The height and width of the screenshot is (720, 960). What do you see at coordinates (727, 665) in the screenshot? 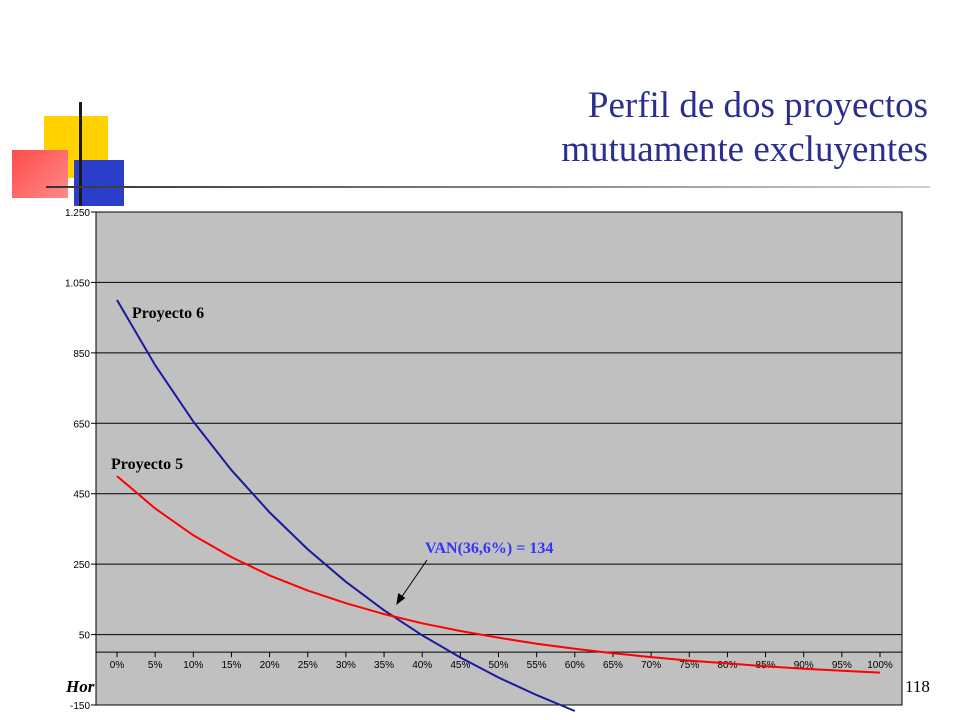
I see `x-tick-label: 80%` at bounding box center [727, 665].